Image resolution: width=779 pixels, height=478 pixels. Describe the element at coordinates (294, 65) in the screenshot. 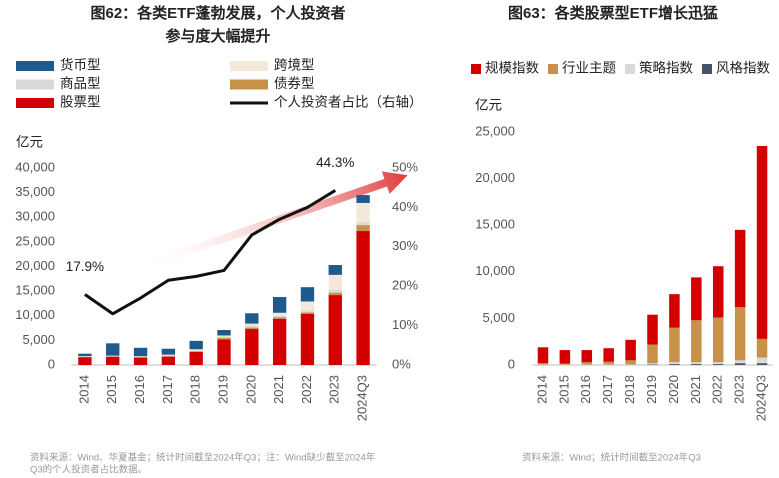

I see `legend-label: 跨境型` at that location.